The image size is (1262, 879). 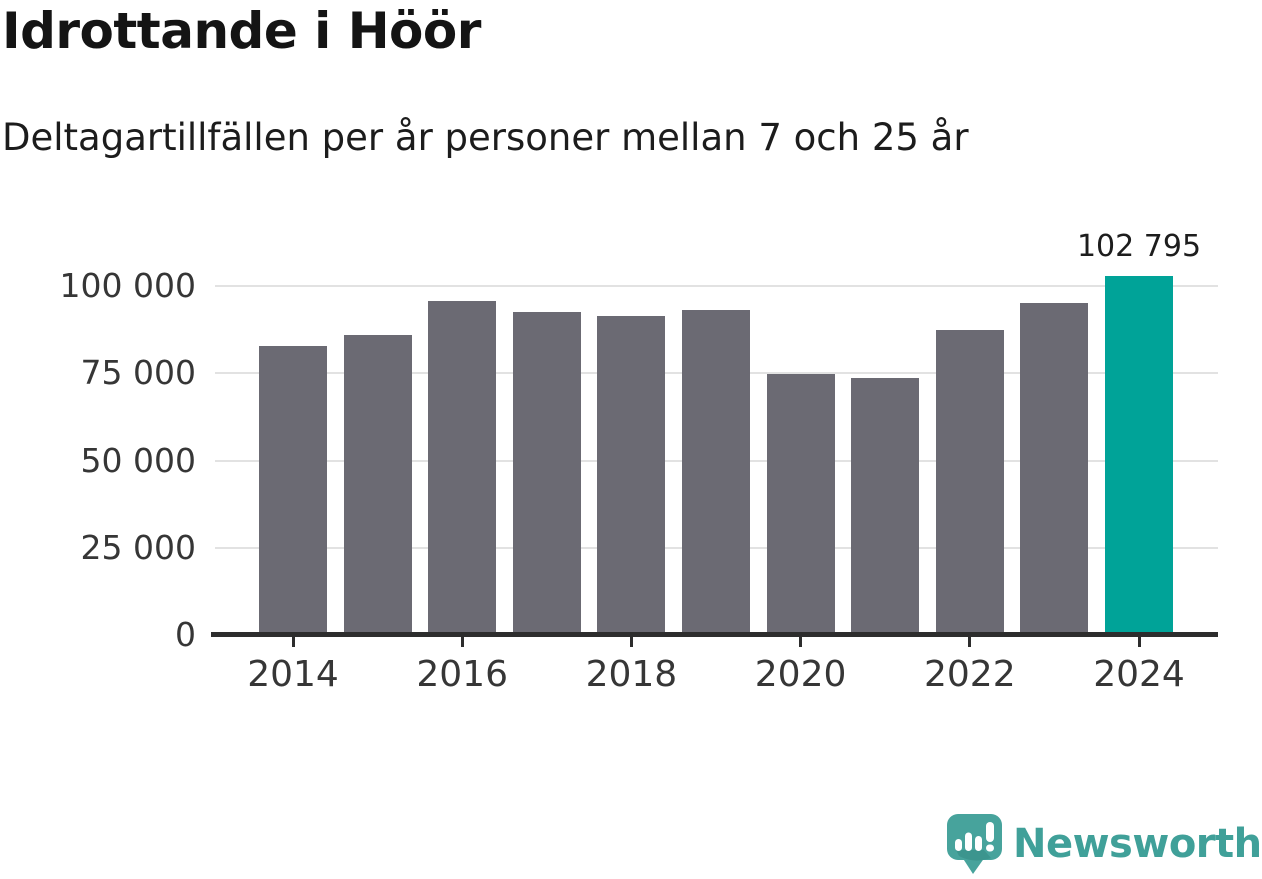 I want to click on bar-value-label: 102 795, so click(x=1139, y=247).